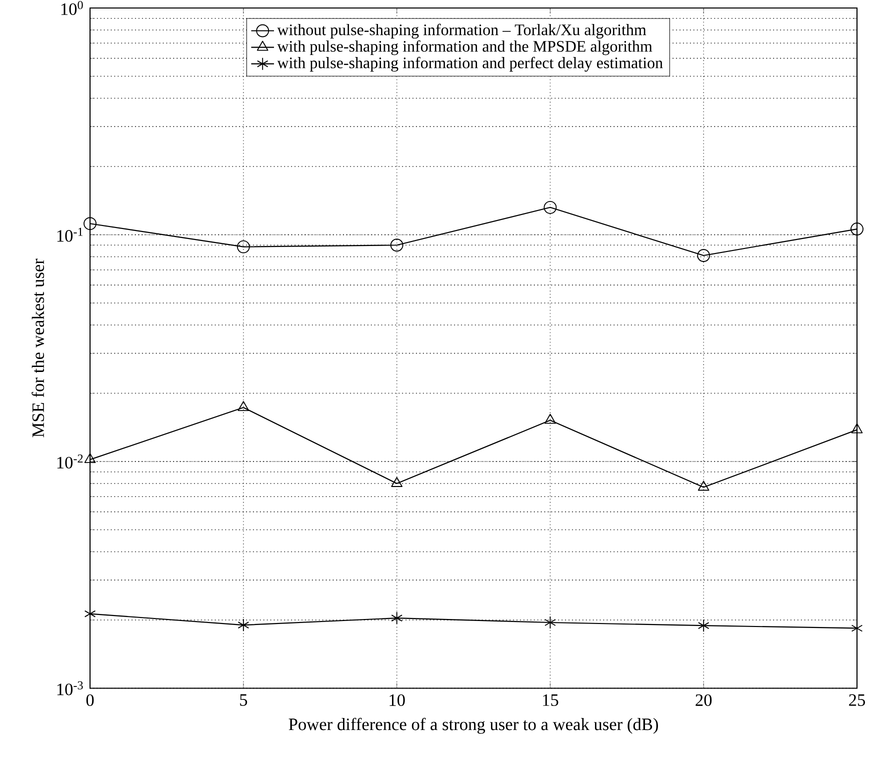 The height and width of the screenshot is (760, 875). I want to click on y-tick-label: 10$^{0}$, so click(72, 7).